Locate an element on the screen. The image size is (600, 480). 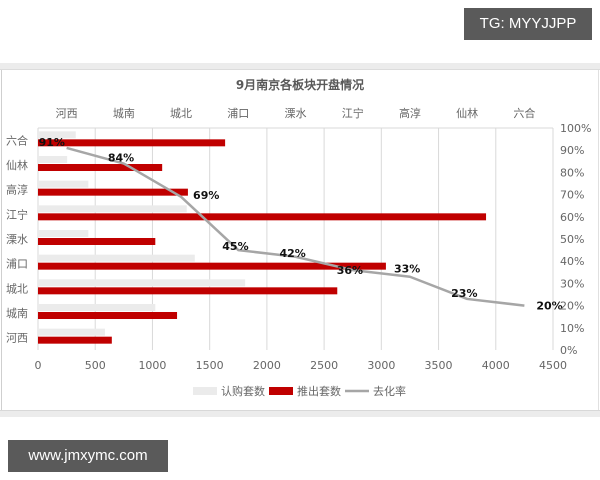
y-category-label: 河西 is located at coordinates (17, 338).